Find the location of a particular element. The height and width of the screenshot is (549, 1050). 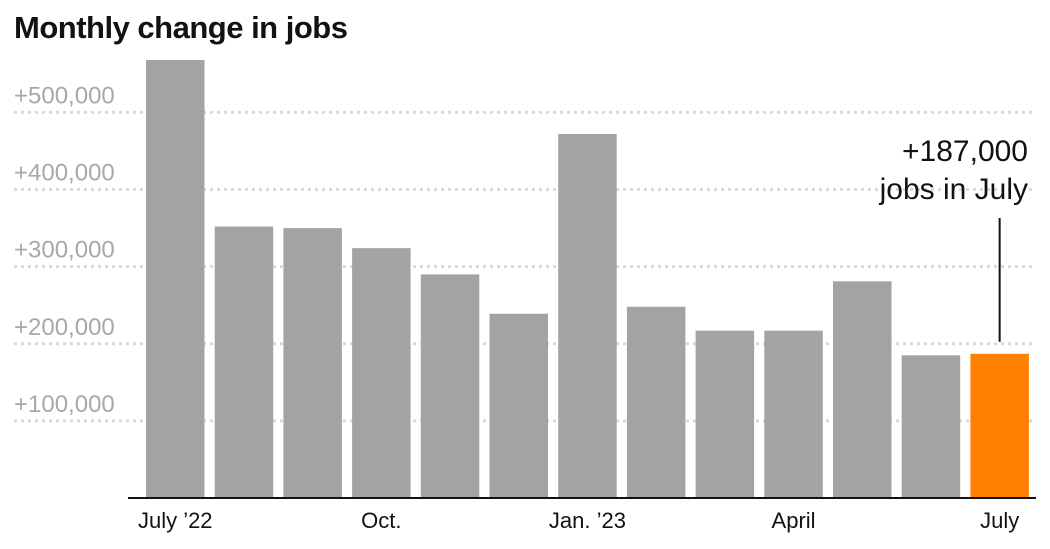

annotation-caption: jobs in July is located at coordinates (953, 189).